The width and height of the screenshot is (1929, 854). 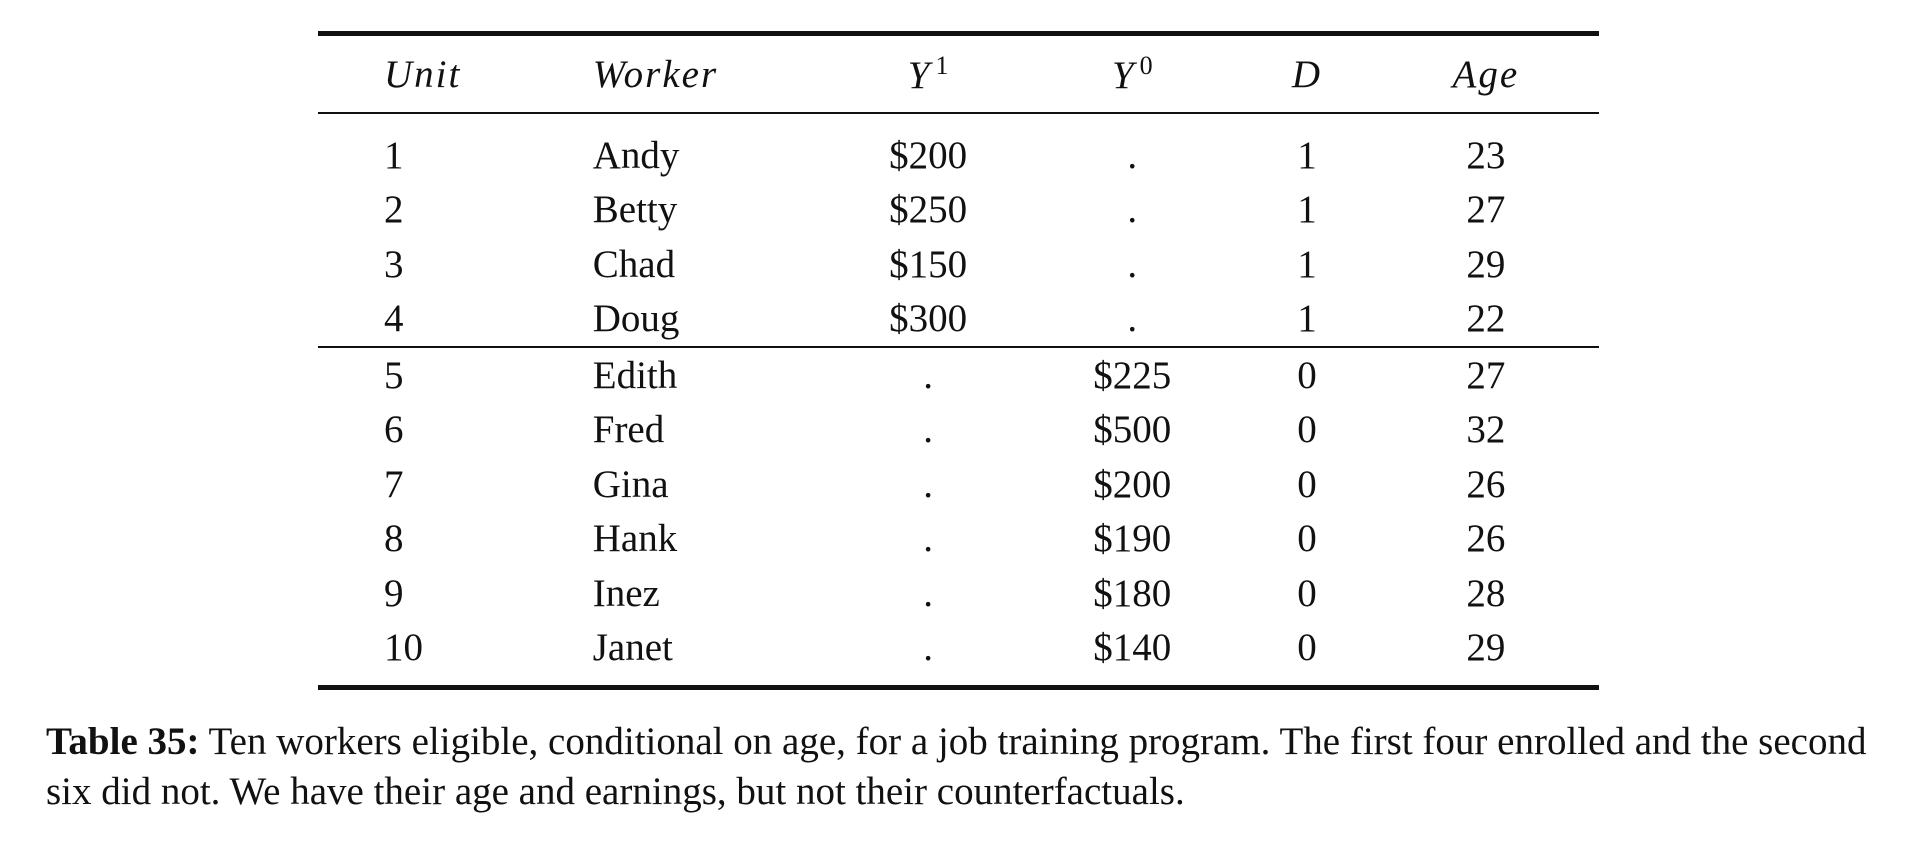 I want to click on table-row: 7 Gina . $200 0 26, so click(x=958, y=484).